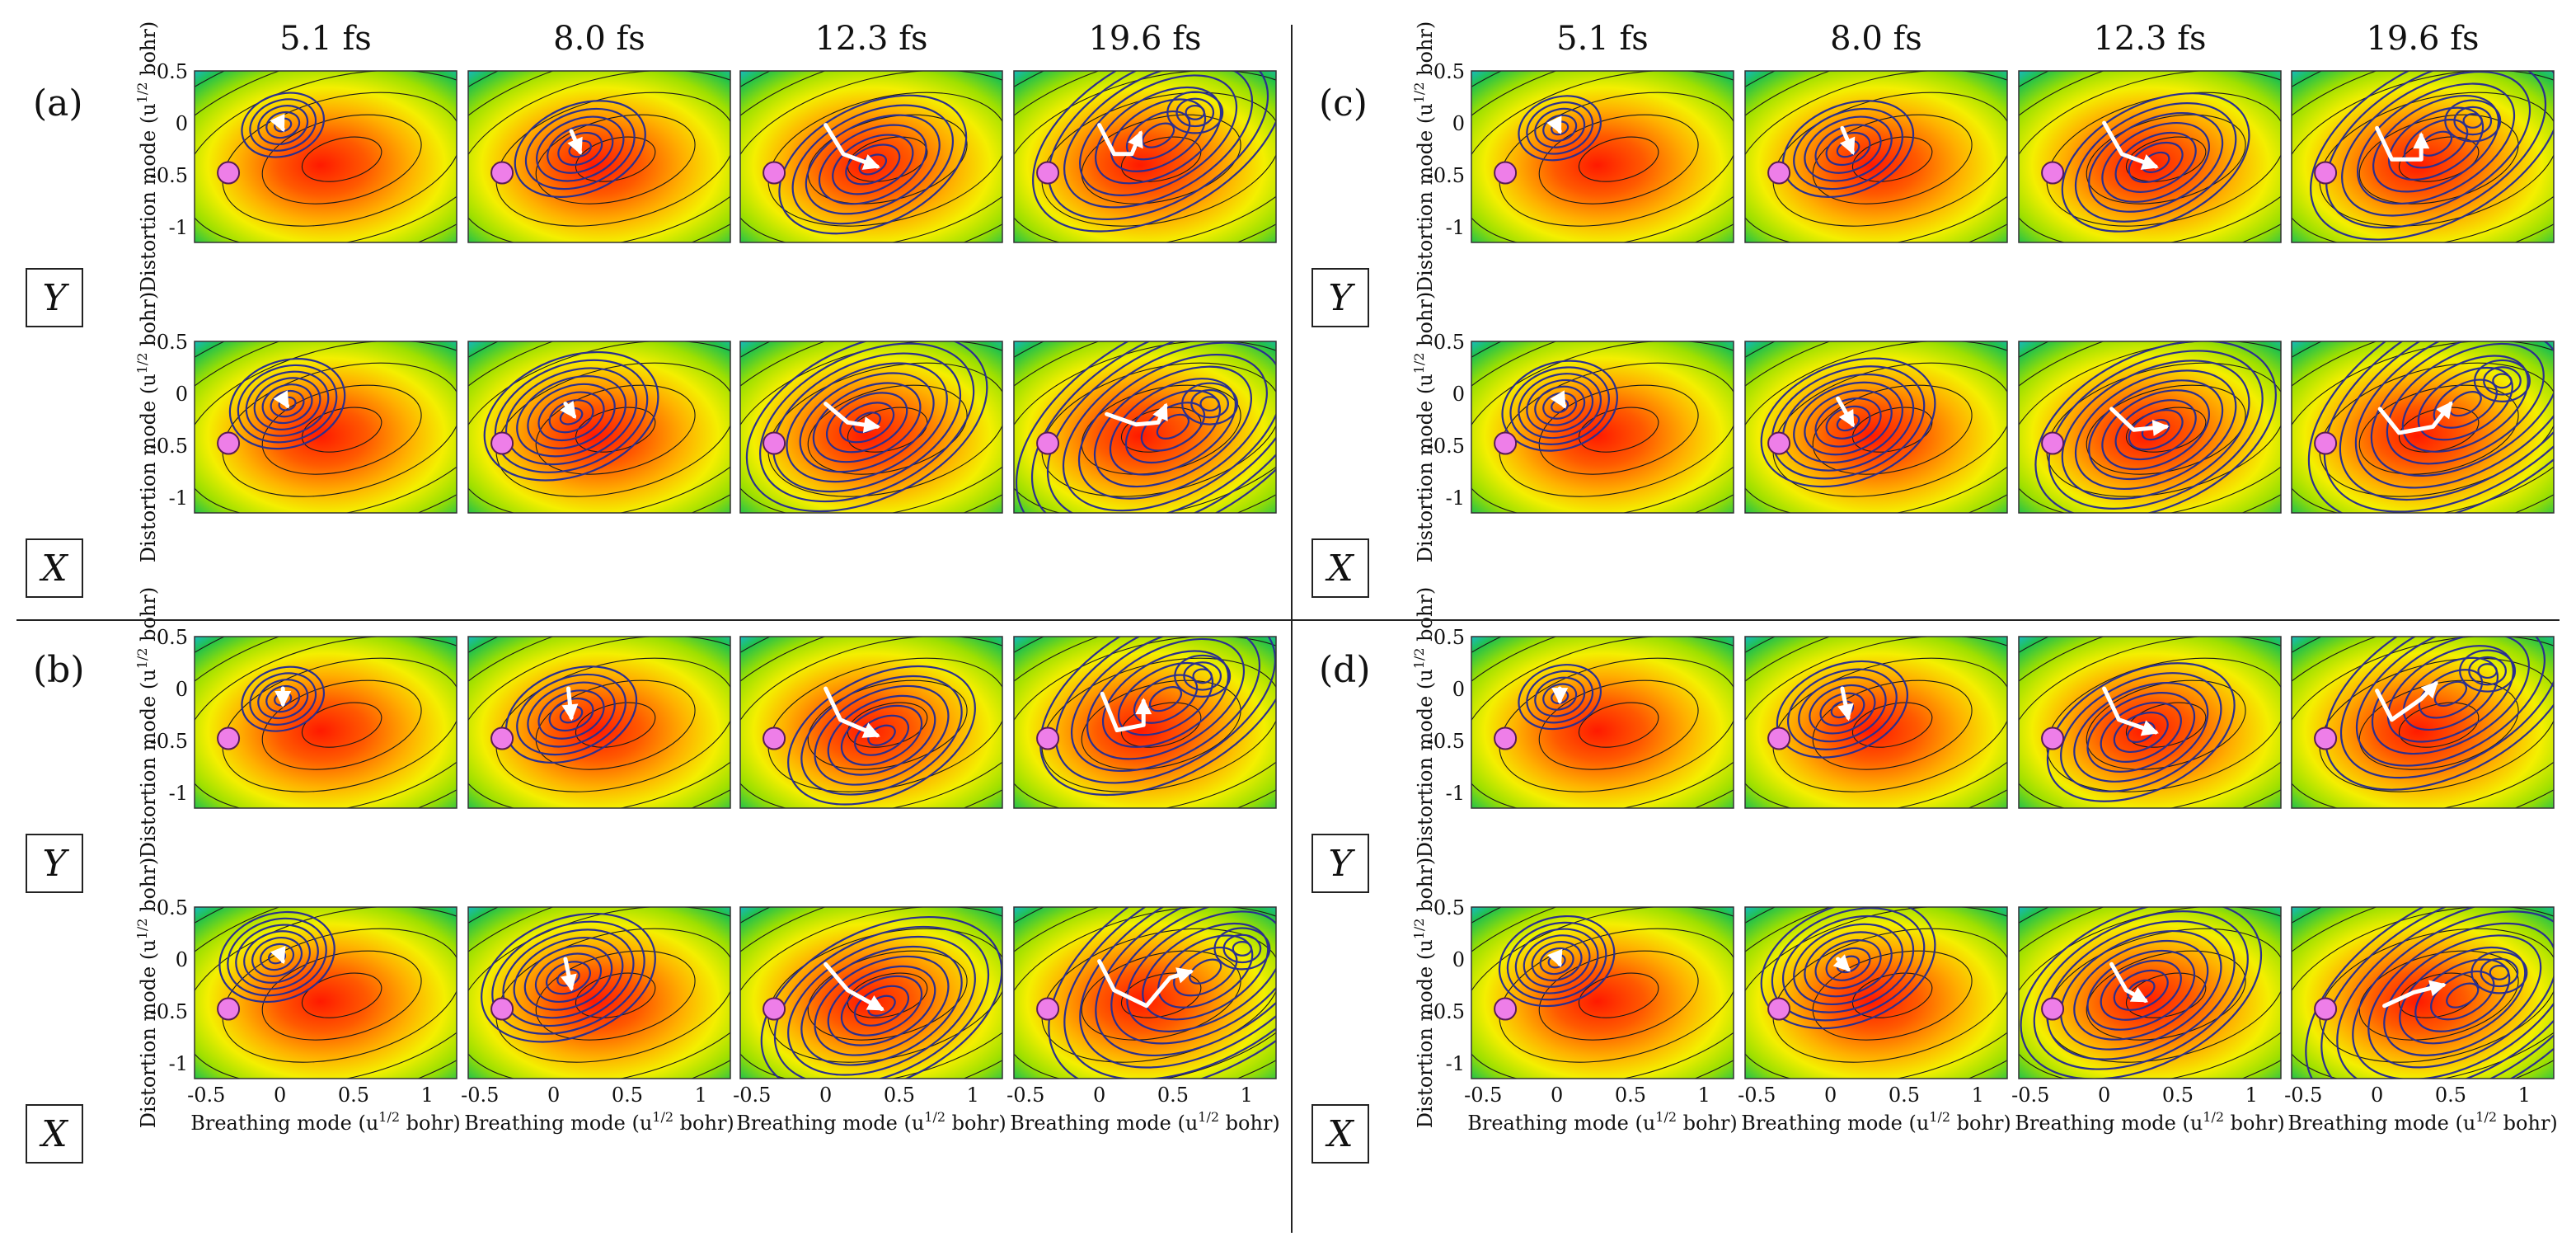  I want to click on time-label: 19.6 fs, so click(2422, 39).